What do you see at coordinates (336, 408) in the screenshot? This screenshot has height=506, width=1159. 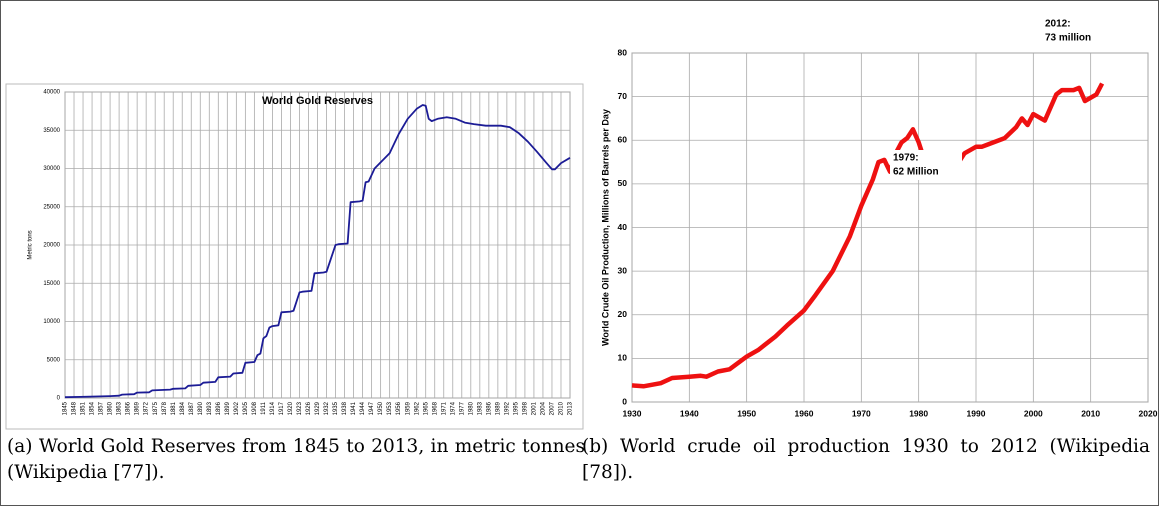 I see `x-tick-label: 1935` at bounding box center [336, 408].